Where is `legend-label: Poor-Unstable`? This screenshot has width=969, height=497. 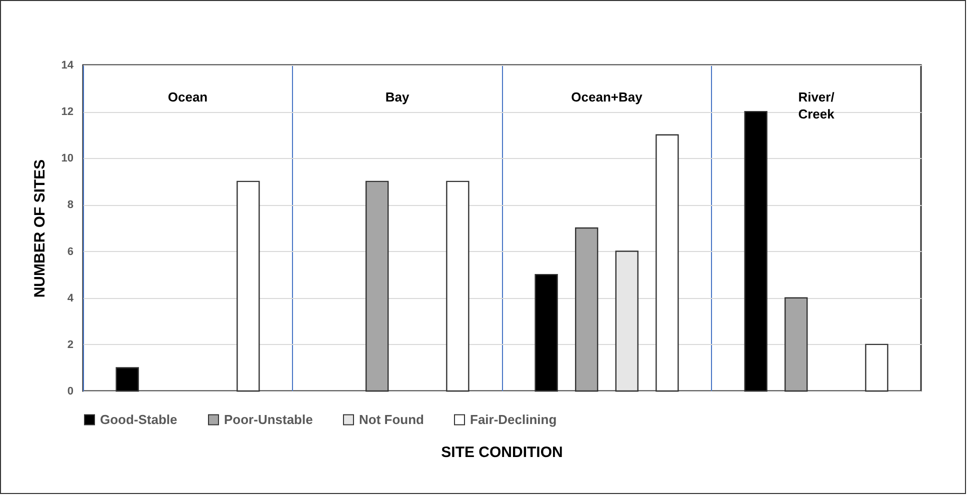 legend-label: Poor-Unstable is located at coordinates (268, 419).